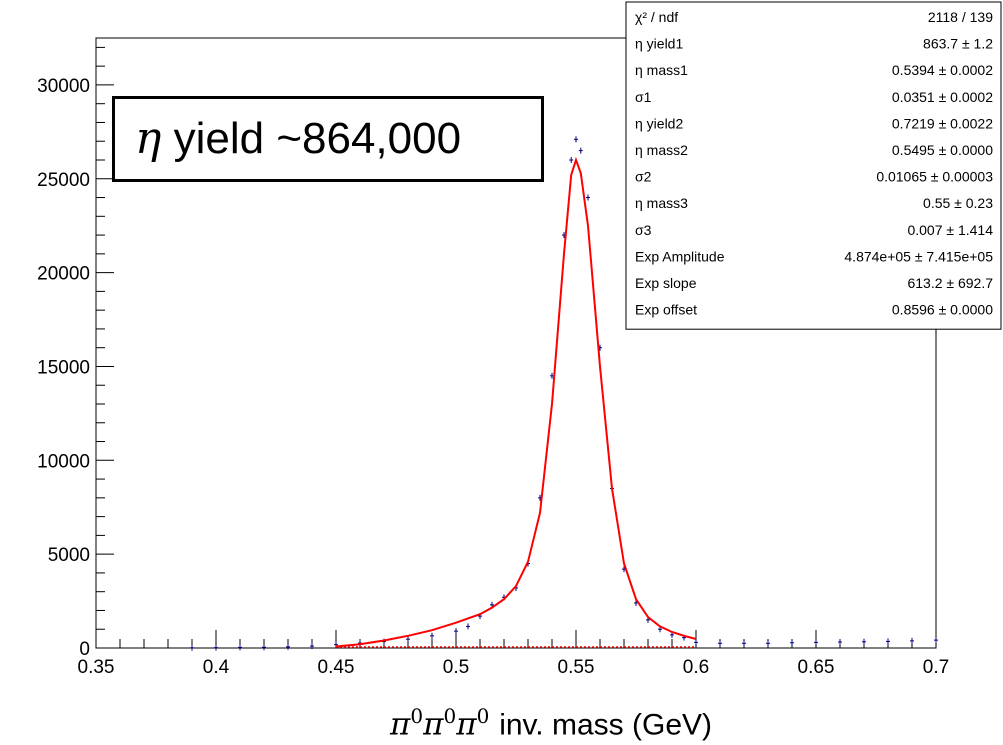 This screenshot has height=745, width=1003. Describe the element at coordinates (934, 177) in the screenshot. I see `fit-stats-value: 0.01065 ± 0.00003` at that location.